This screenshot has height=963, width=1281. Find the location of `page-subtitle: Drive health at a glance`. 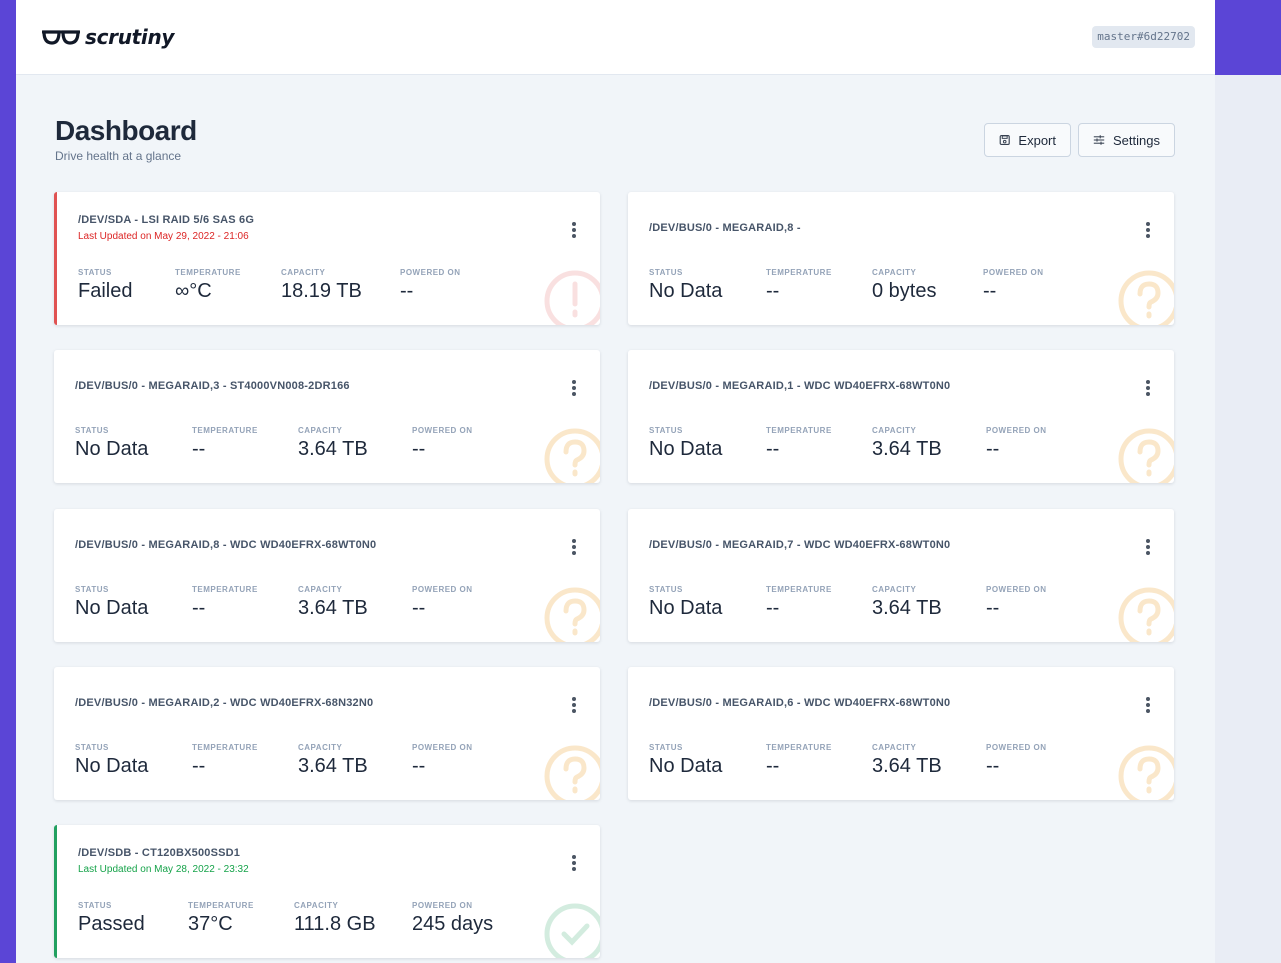

page-subtitle: Drive health at a glance is located at coordinates (118, 156).